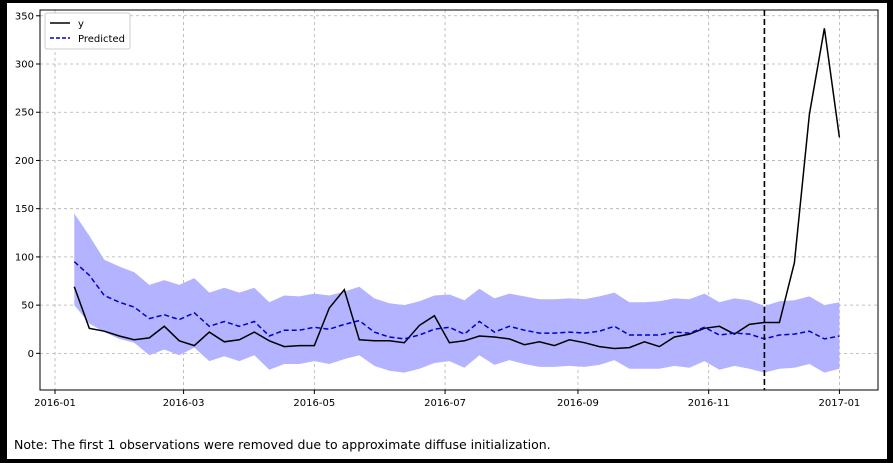 This screenshot has width=893, height=463. What do you see at coordinates (81, 24) in the screenshot?
I see `legend-y-label: y` at bounding box center [81, 24].